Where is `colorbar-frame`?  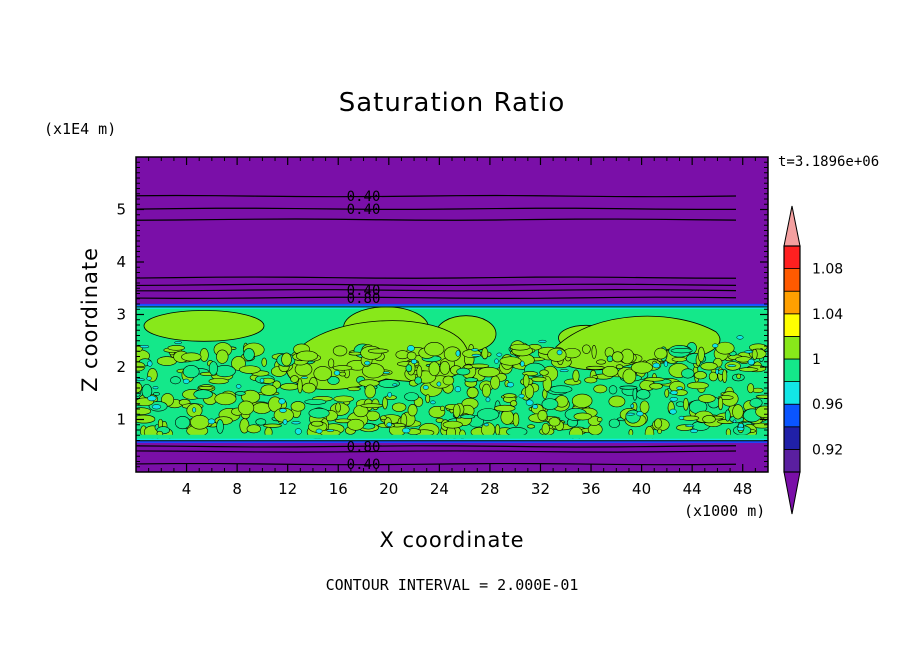 colorbar-frame is located at coordinates (792, 359).